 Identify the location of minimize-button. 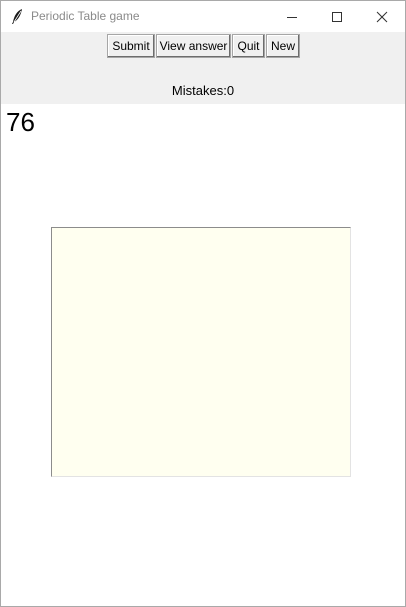
(292, 16).